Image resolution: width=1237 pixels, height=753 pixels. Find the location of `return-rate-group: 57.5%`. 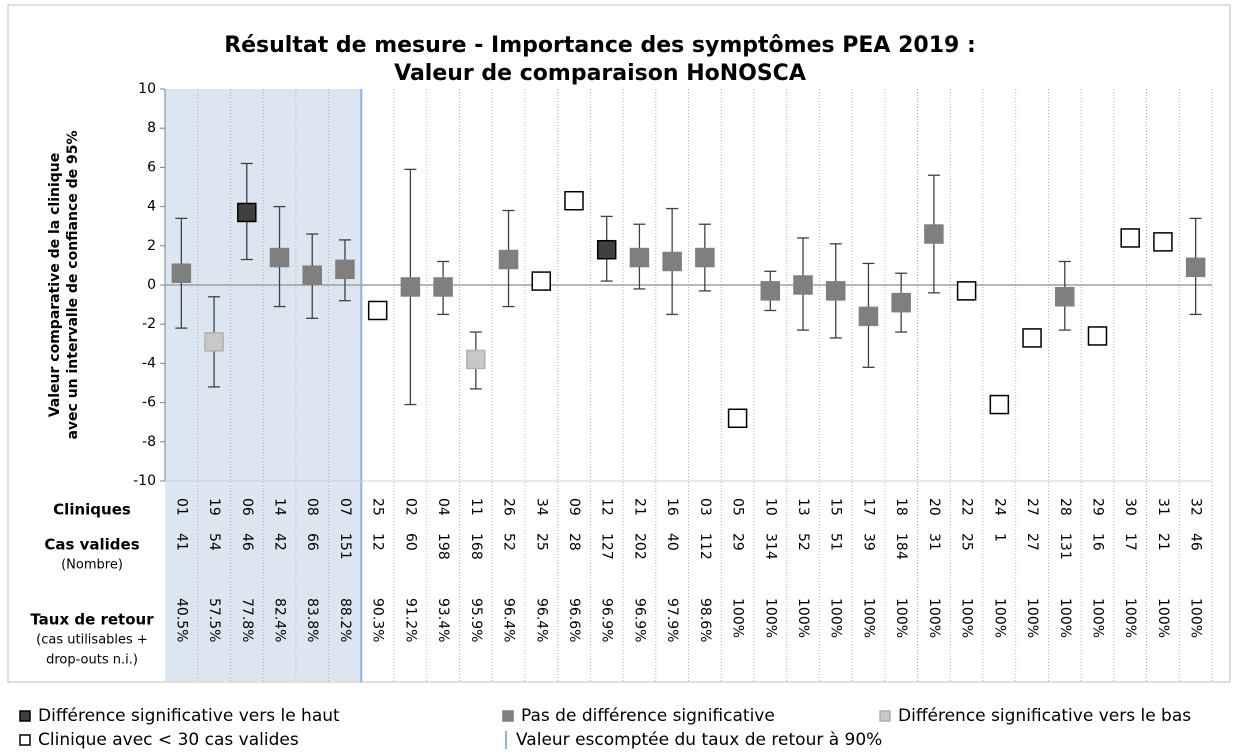

return-rate-group: 57.5% is located at coordinates (214, 620).